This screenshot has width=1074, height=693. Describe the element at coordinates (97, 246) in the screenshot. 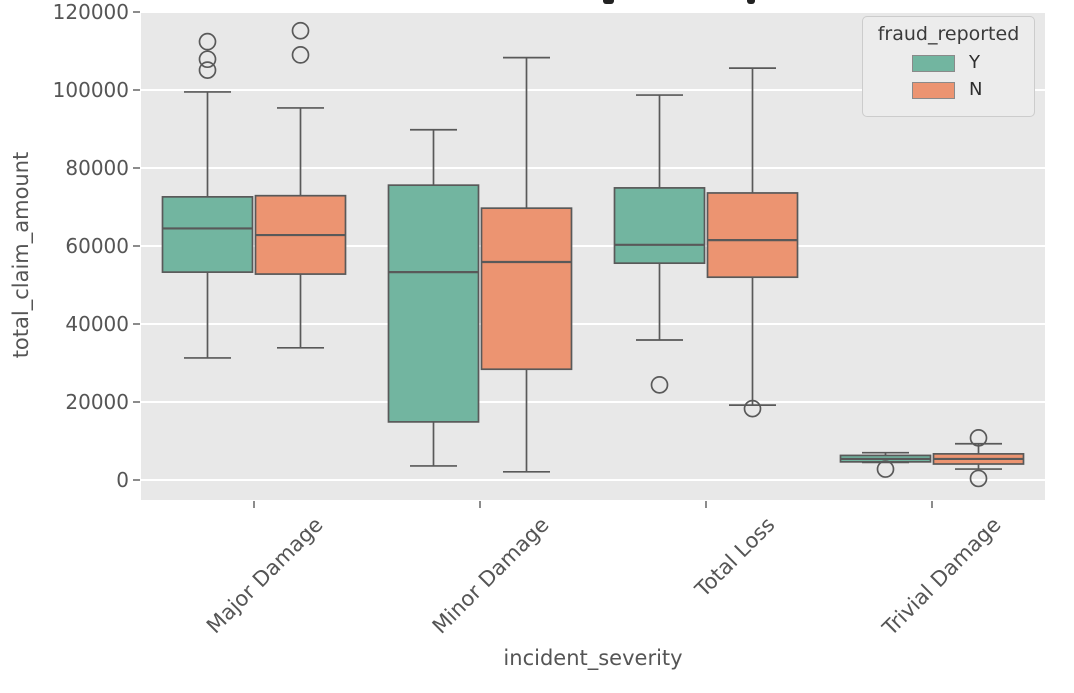

I see `y-tick-label-60000: 60000` at that location.